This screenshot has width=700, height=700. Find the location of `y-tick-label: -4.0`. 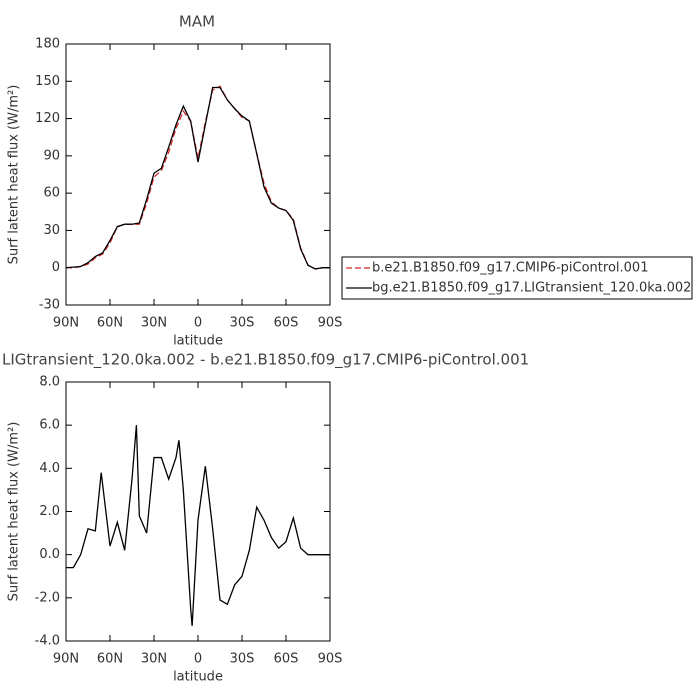

y-tick-label: -4.0 is located at coordinates (47, 641).